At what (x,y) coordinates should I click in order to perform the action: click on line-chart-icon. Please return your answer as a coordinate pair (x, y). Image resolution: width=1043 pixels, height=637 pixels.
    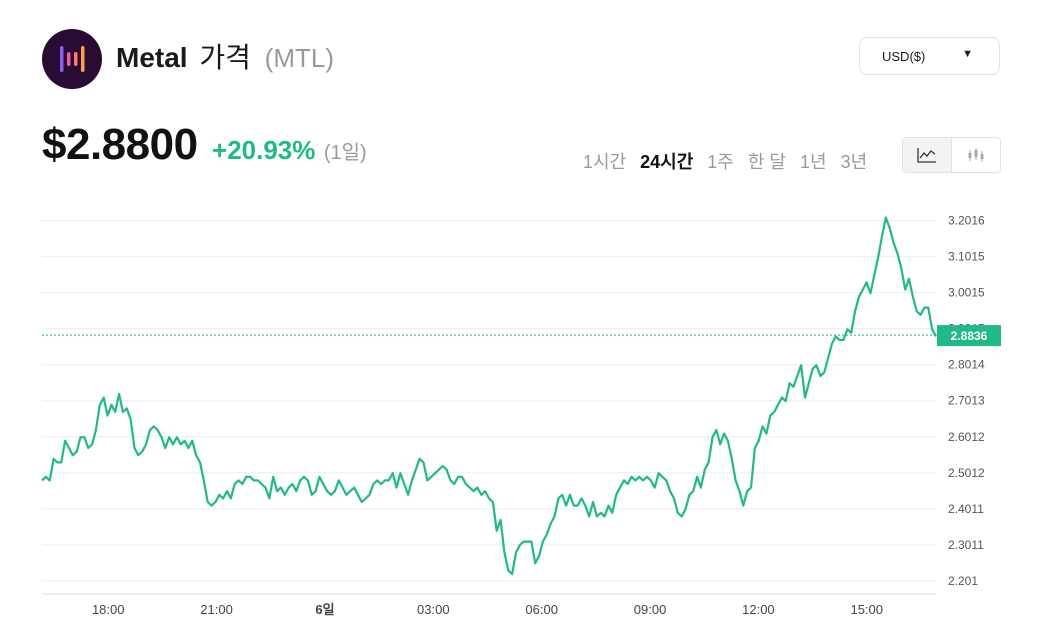
    Looking at the image, I should click on (926, 155).